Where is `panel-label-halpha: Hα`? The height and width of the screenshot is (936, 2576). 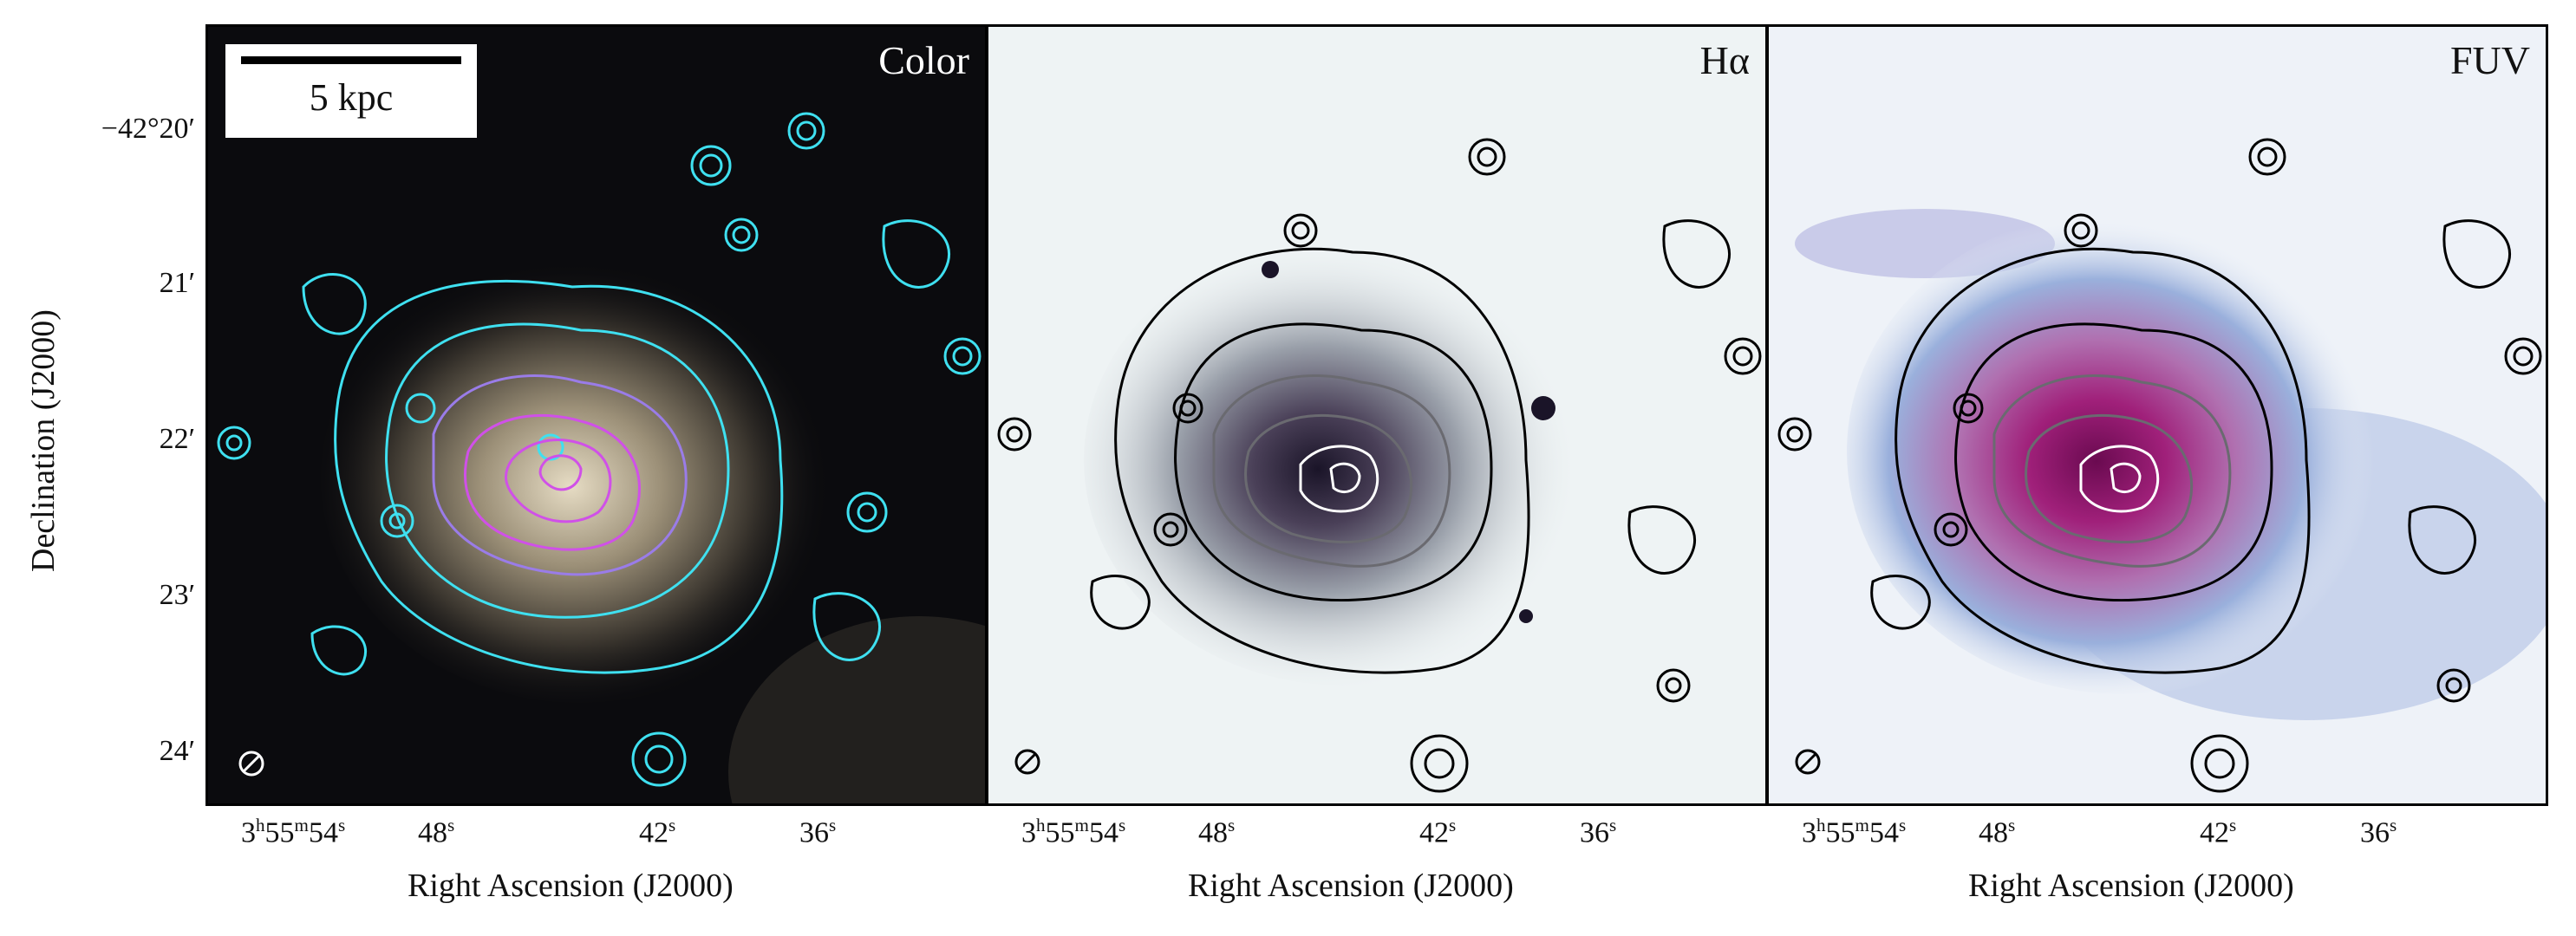 panel-label-halpha: Hα is located at coordinates (1725, 60).